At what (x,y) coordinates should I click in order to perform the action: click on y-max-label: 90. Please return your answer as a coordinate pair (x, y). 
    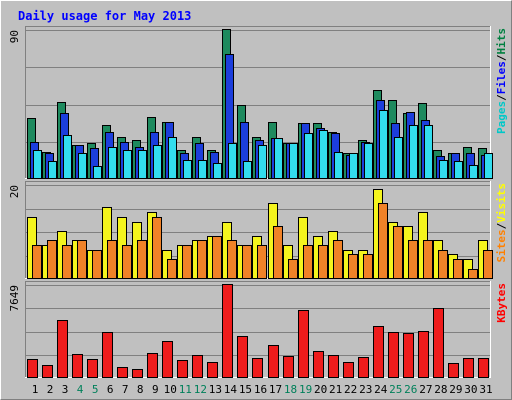
    Looking at the image, I should click on (14, 36).